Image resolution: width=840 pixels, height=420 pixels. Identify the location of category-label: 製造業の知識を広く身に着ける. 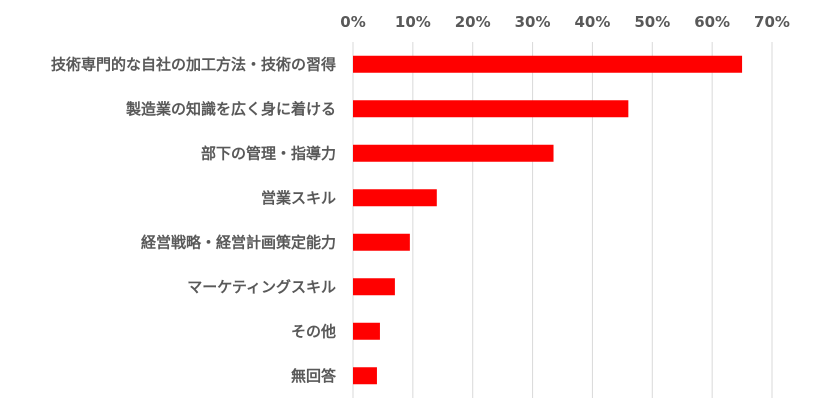
(230, 109).